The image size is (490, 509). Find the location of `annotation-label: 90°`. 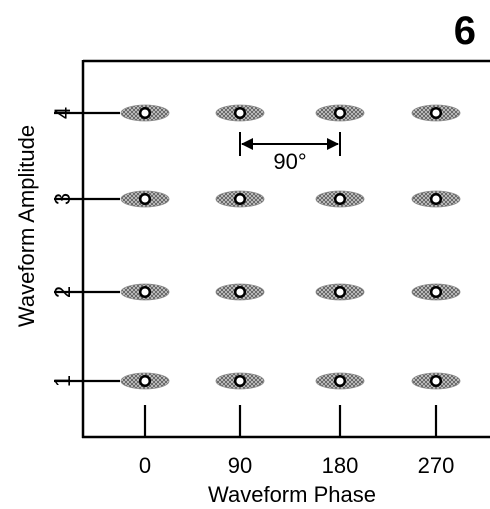

annotation-label: 90° is located at coordinates (289, 161).